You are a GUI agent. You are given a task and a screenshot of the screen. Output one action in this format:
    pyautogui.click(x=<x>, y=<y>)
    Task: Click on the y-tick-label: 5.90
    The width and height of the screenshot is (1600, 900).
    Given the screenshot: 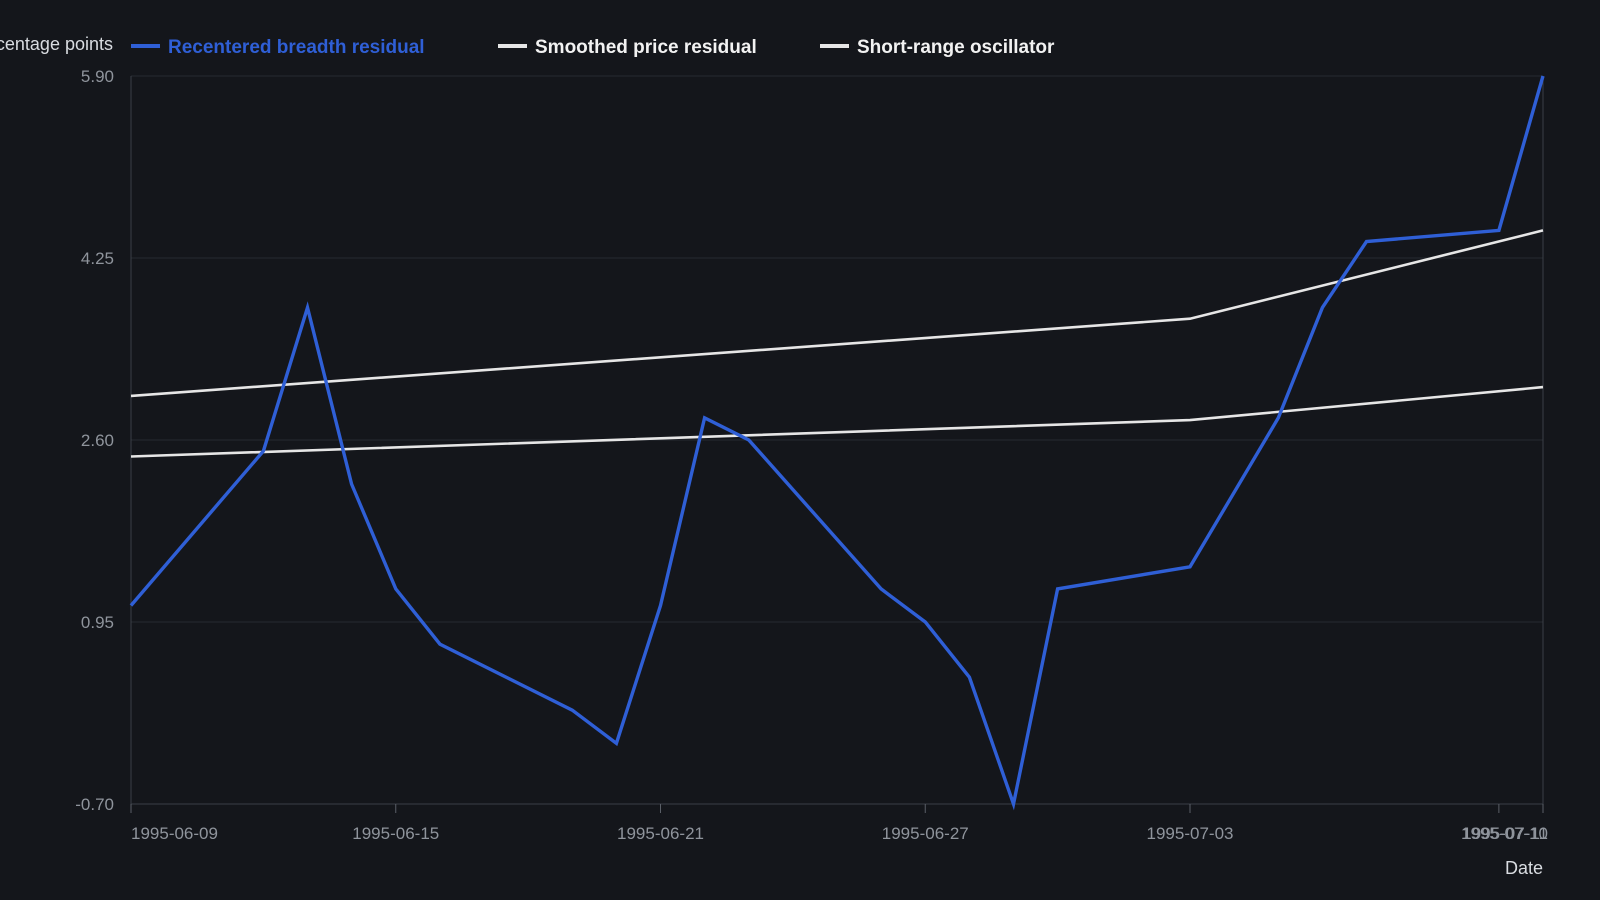 What is the action you would take?
    pyautogui.click(x=97, y=76)
    